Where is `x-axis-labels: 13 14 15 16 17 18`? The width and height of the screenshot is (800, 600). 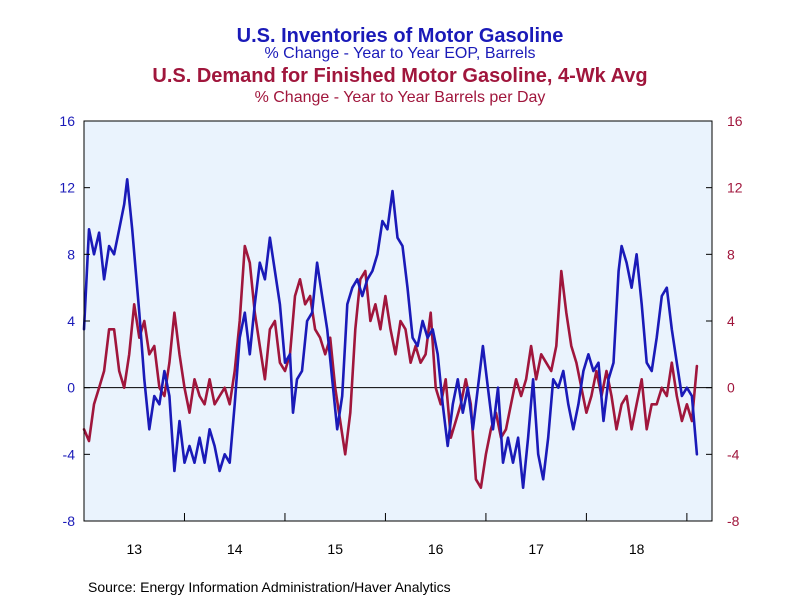
x-axis-labels: 13 14 15 16 17 18 is located at coordinates (385, 549).